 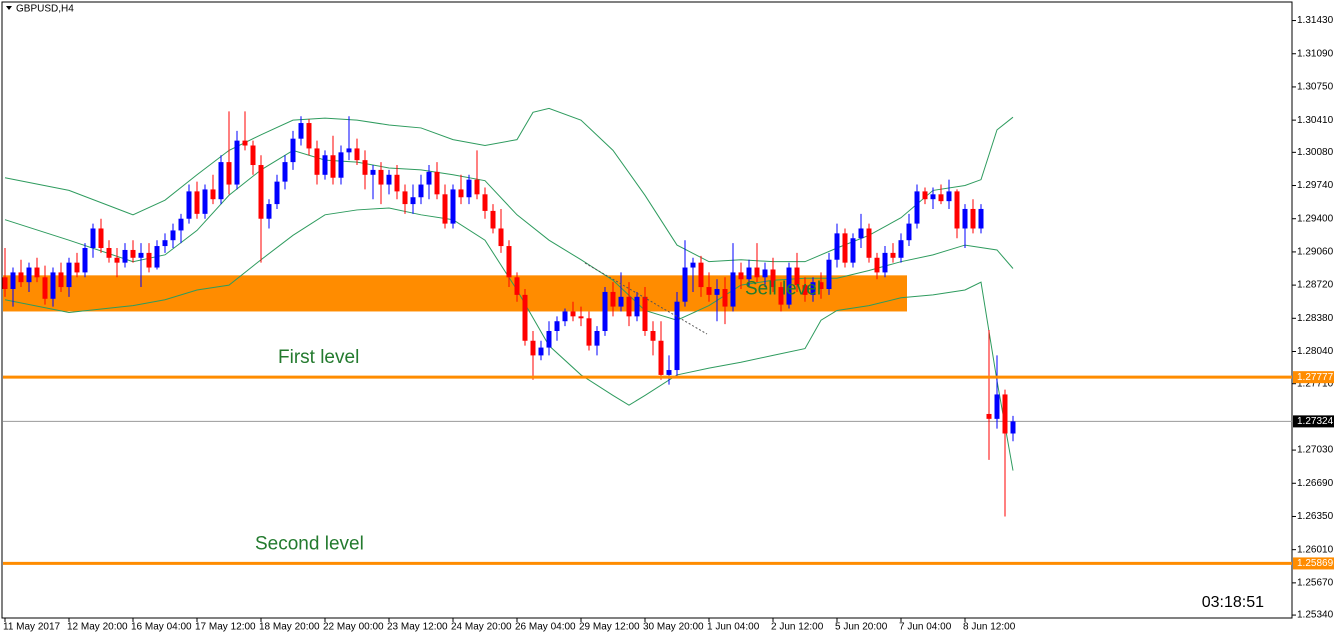 What do you see at coordinates (417, 627) in the screenshot?
I see `x-tick-label: 23 May 12:00` at bounding box center [417, 627].